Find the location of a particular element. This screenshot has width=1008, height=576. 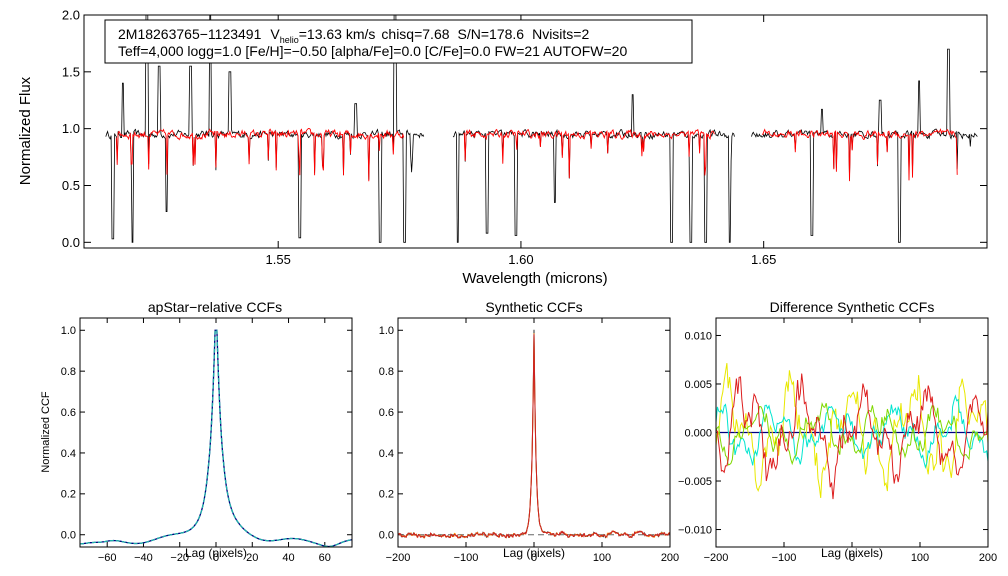

x-tick-label: 1.65 is located at coordinates (763, 259).